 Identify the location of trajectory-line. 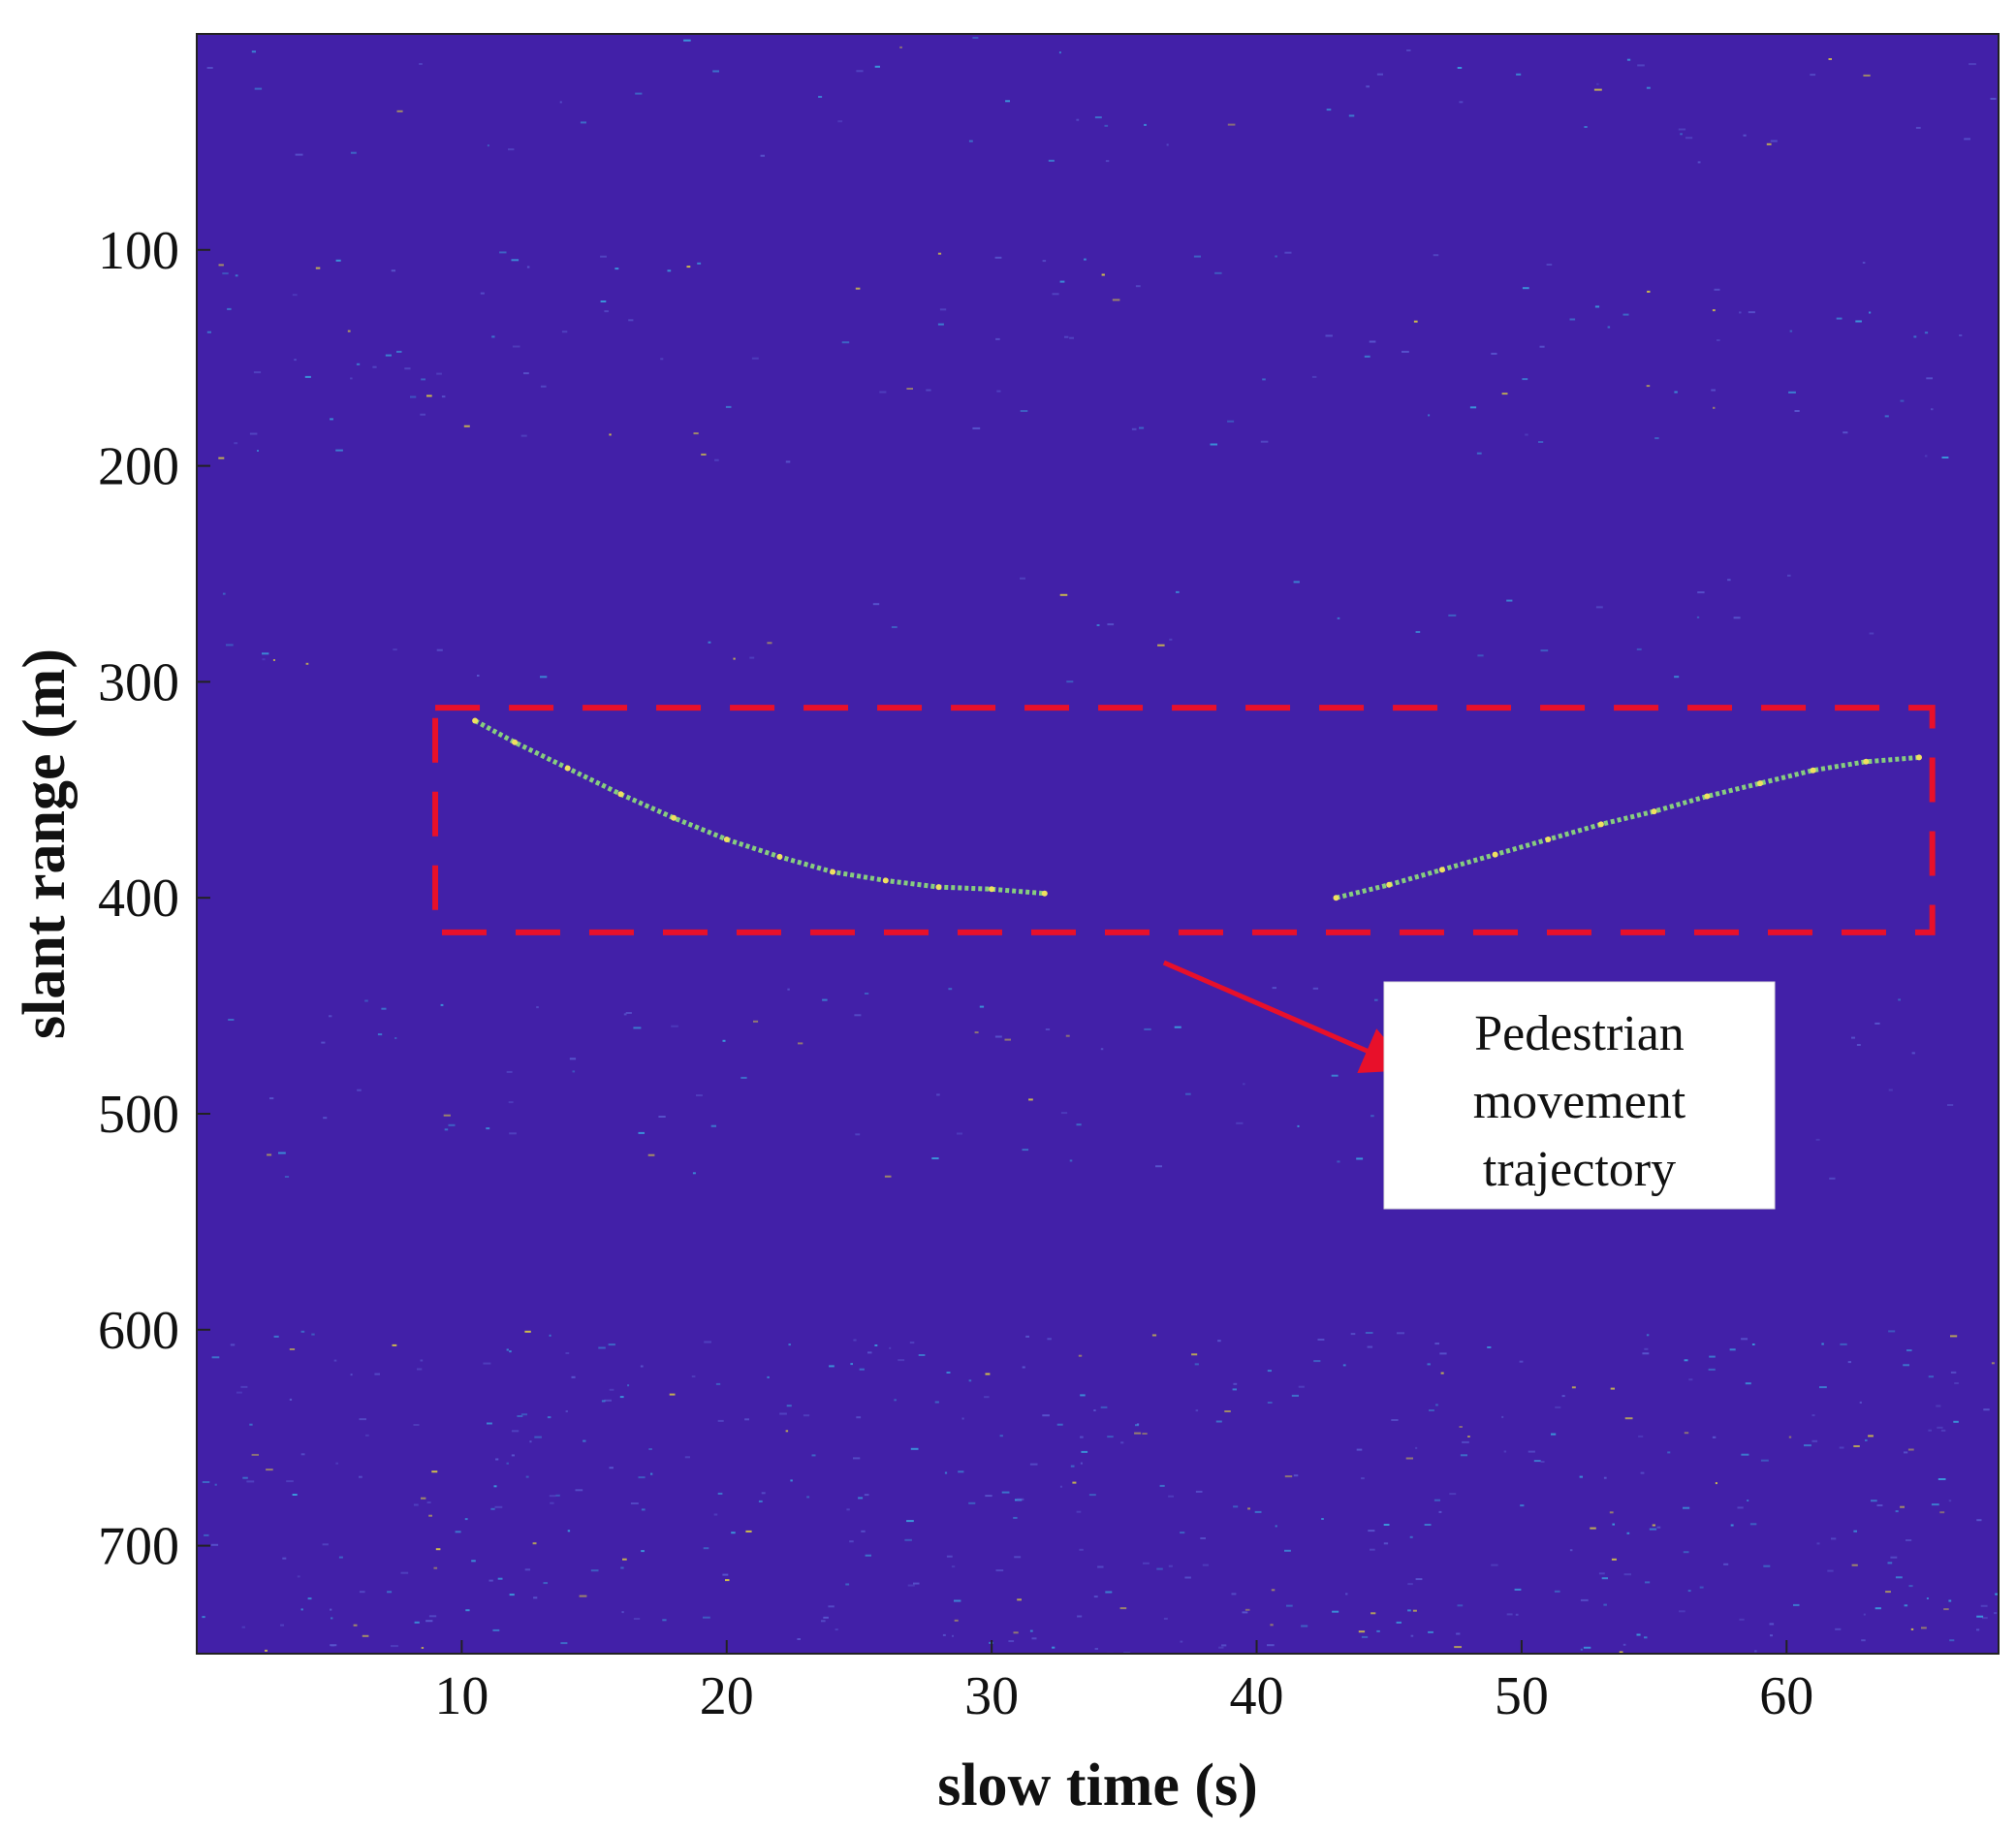
(1627, 827).